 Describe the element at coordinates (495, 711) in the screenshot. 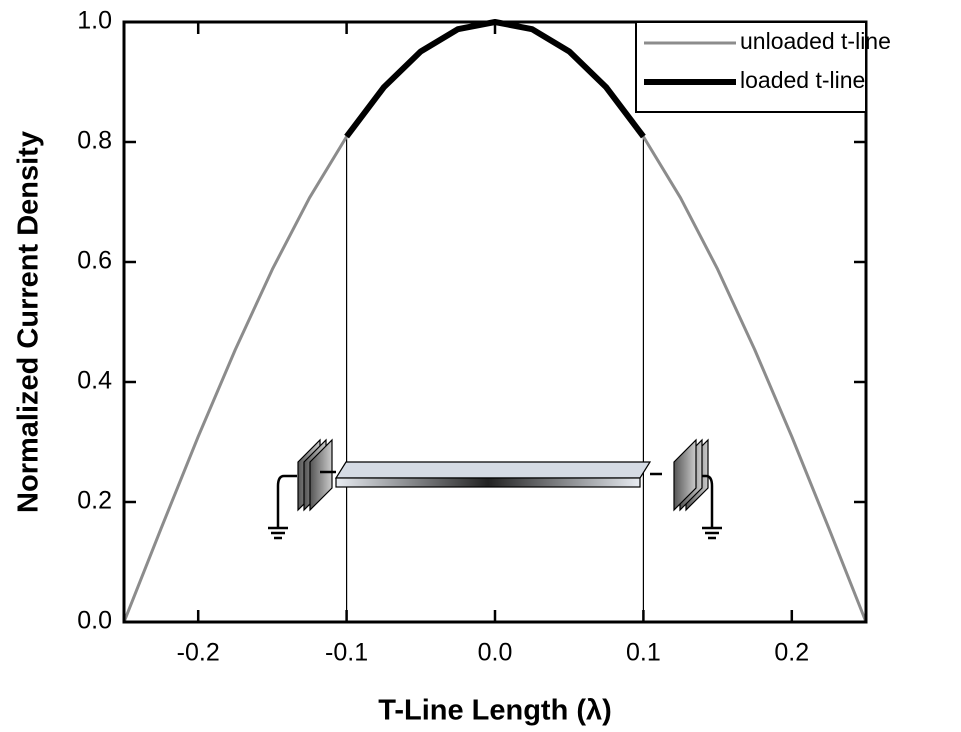

I see `x-axis-title: T-Line Length (λ)` at that location.